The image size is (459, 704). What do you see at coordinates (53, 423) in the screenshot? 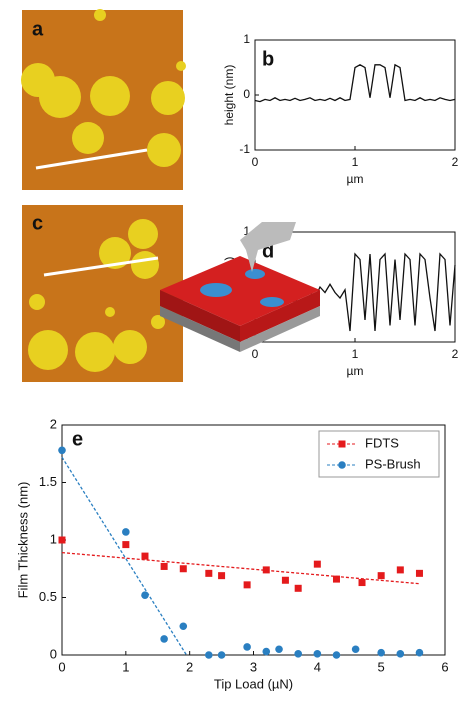
I see `y-tick-label: 2` at bounding box center [53, 423].